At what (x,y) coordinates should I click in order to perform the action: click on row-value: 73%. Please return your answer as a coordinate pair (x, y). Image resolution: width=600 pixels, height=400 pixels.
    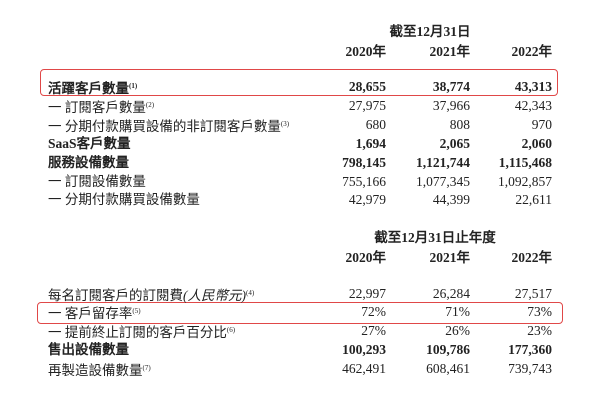
    Looking at the image, I should click on (539, 311).